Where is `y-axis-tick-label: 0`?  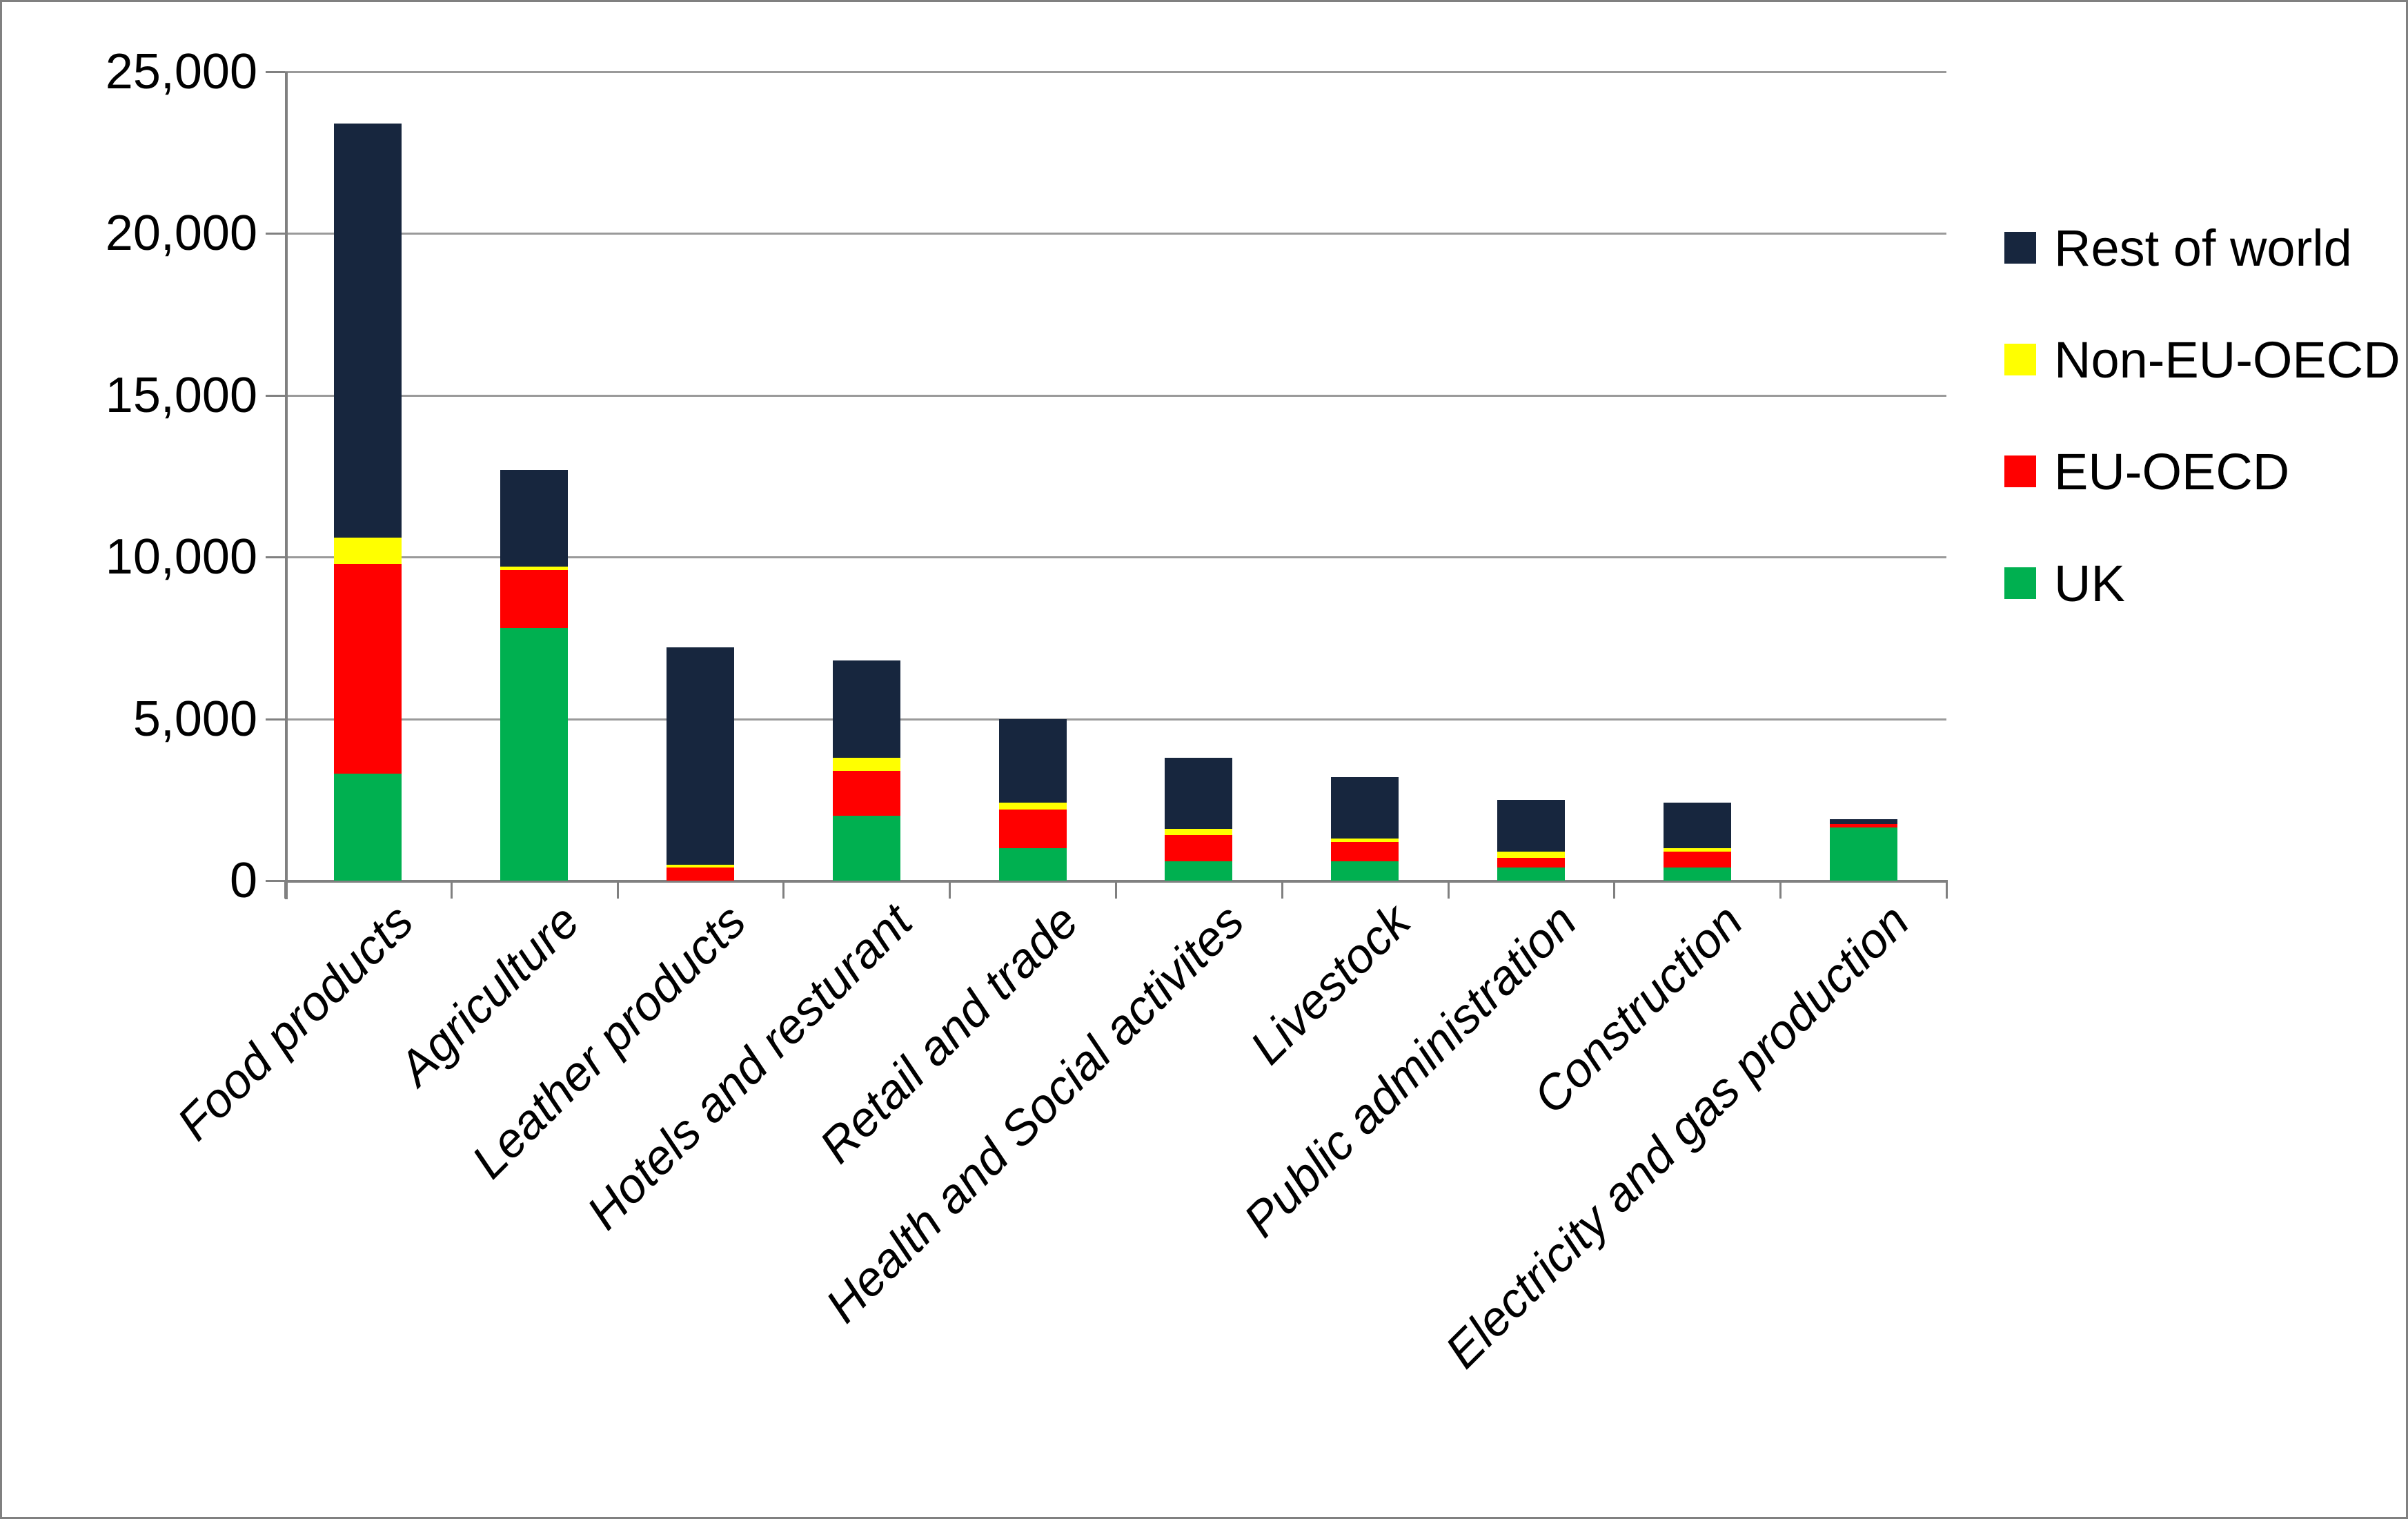
y-axis-tick-label: 0 is located at coordinates (243, 881).